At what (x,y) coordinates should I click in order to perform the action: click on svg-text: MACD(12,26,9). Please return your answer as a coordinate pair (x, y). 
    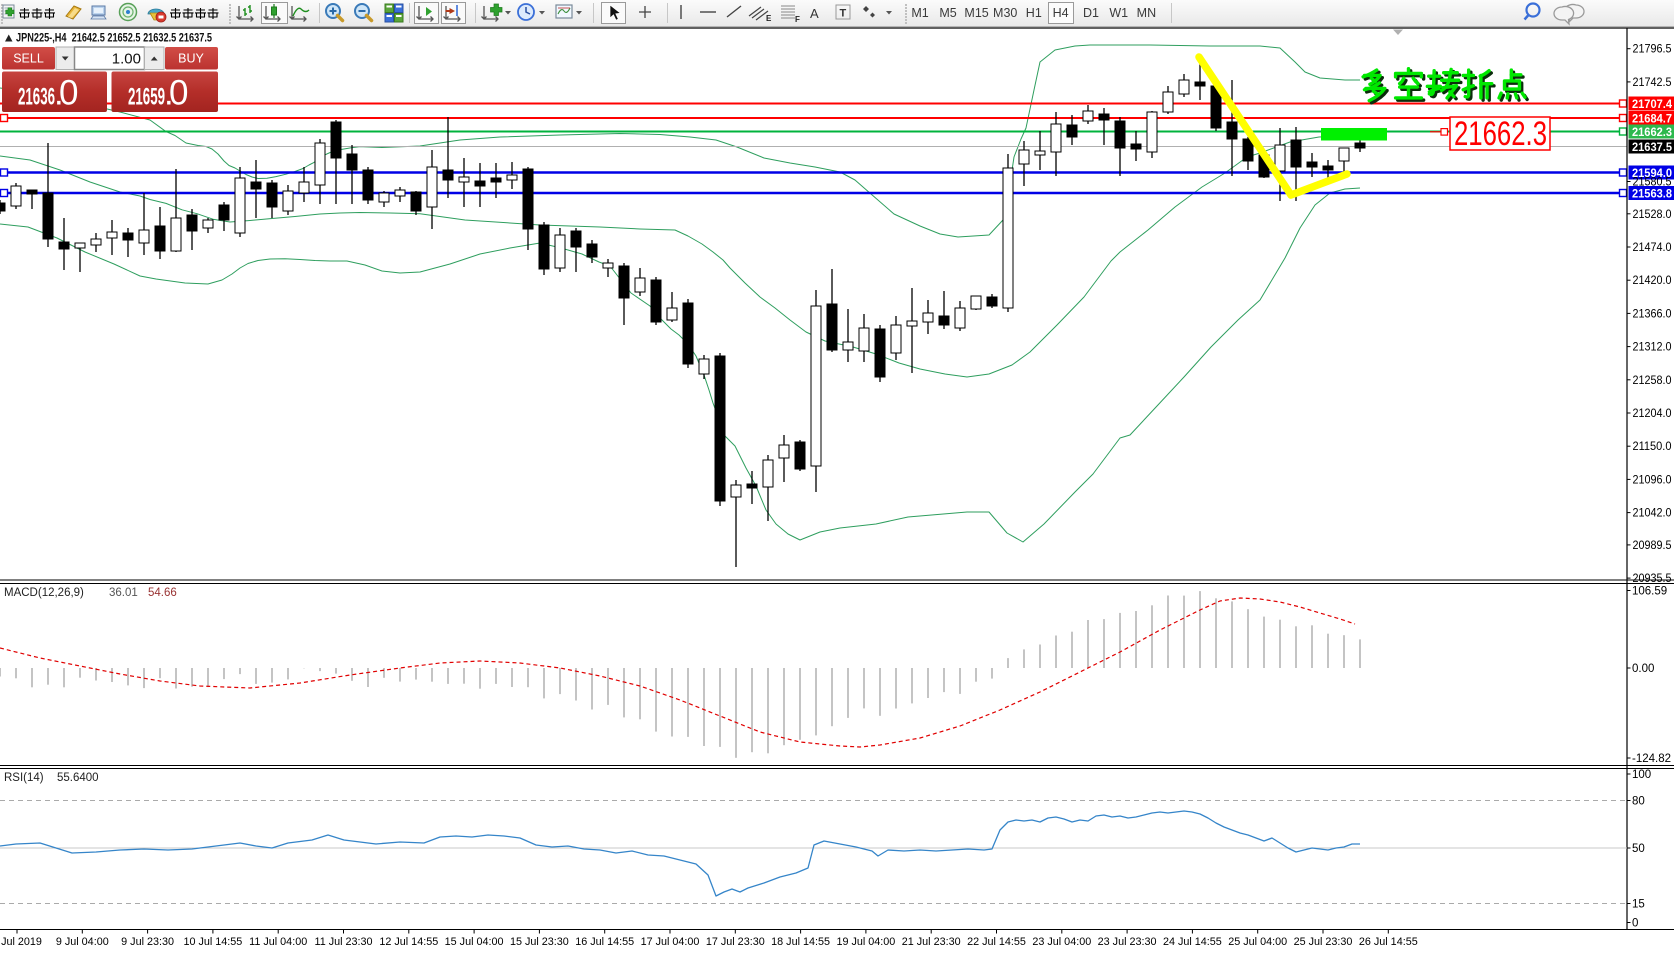
    Looking at the image, I should click on (44, 593).